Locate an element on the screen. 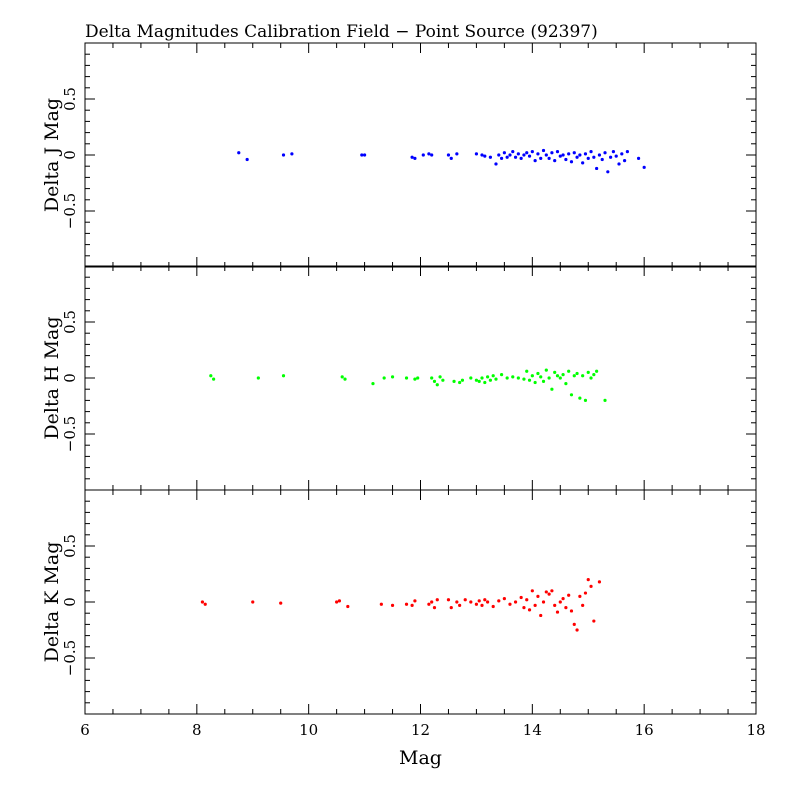 The height and width of the screenshot is (800, 800). x-tick-label: 18 is located at coordinates (755, 730).